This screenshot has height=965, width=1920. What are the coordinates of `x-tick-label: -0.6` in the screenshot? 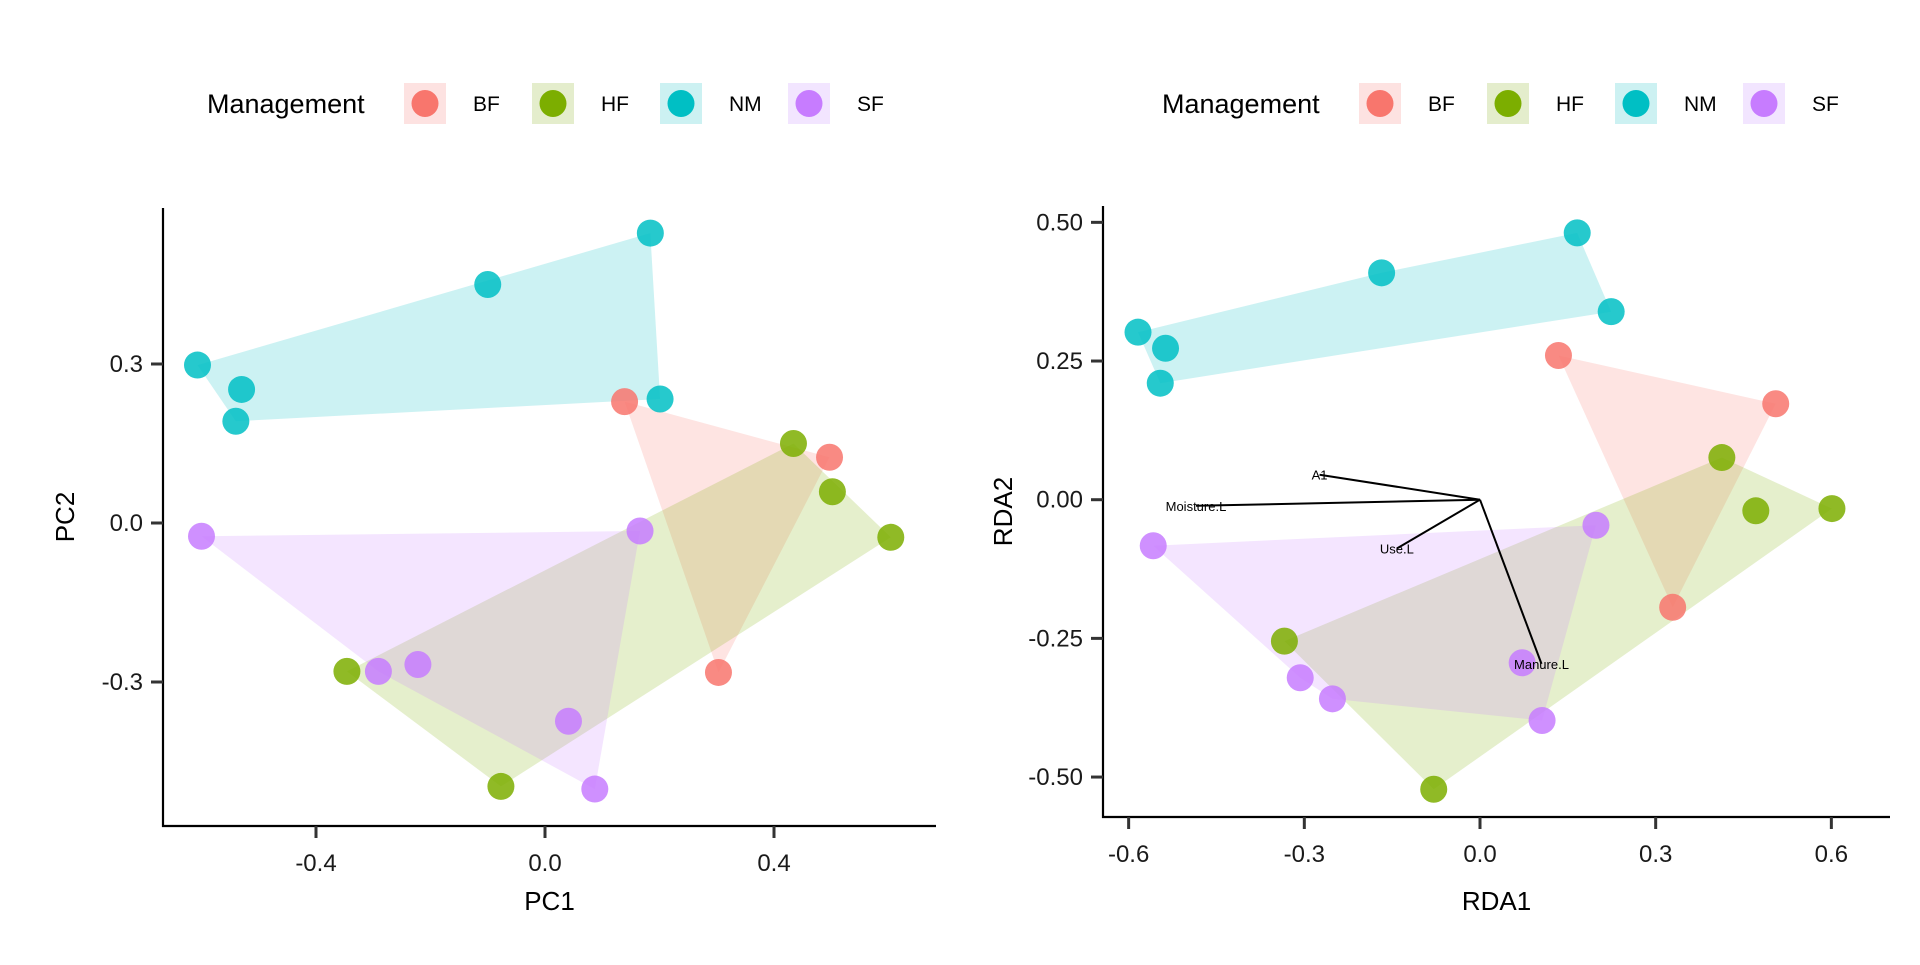 It's located at (1128, 854).